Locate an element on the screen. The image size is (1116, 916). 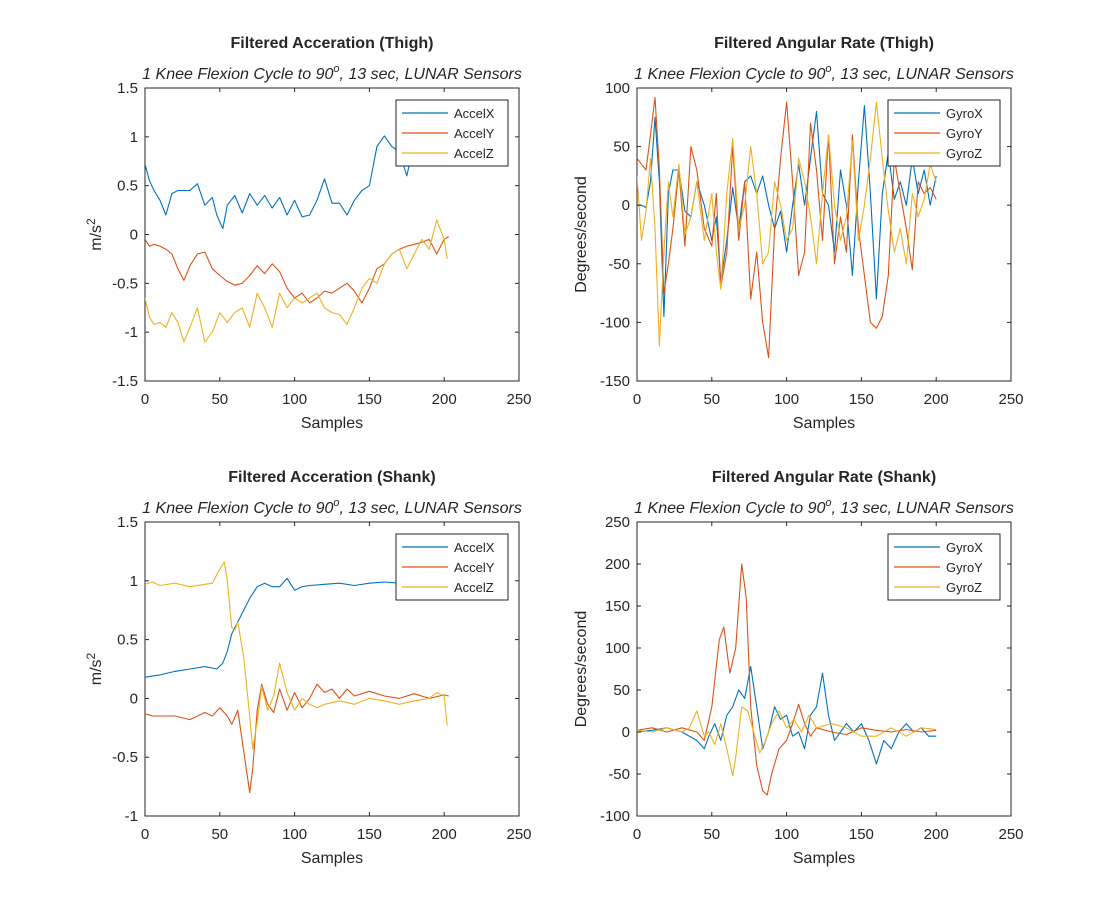
y-tick-label: 250 is located at coordinates (617, 522).